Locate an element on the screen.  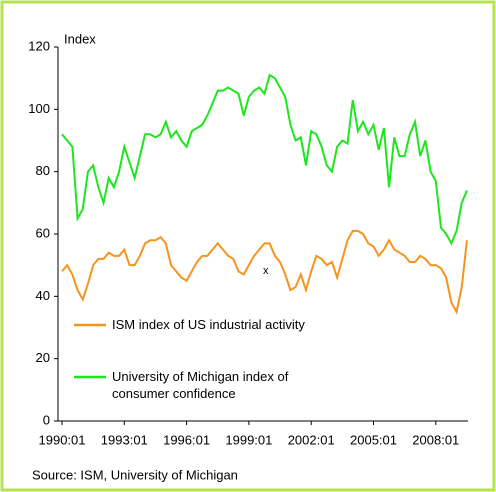
annotation: x is located at coordinates (266, 271).